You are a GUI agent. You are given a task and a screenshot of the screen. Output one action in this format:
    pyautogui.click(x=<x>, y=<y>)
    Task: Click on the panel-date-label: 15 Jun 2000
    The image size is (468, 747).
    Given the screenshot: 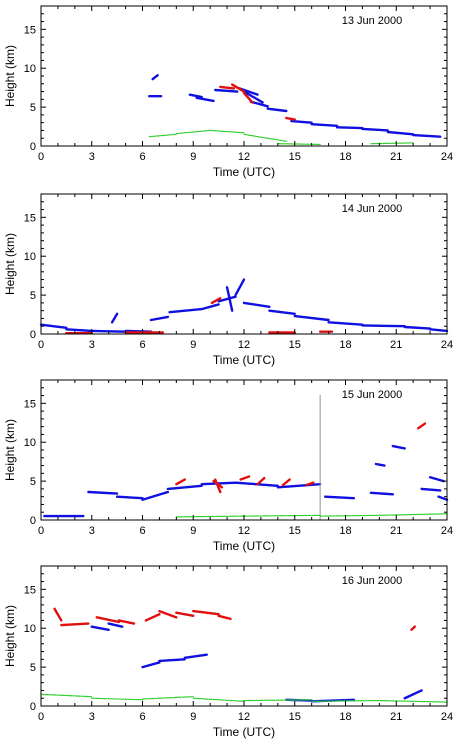 What is the action you would take?
    pyautogui.click(x=372, y=395)
    